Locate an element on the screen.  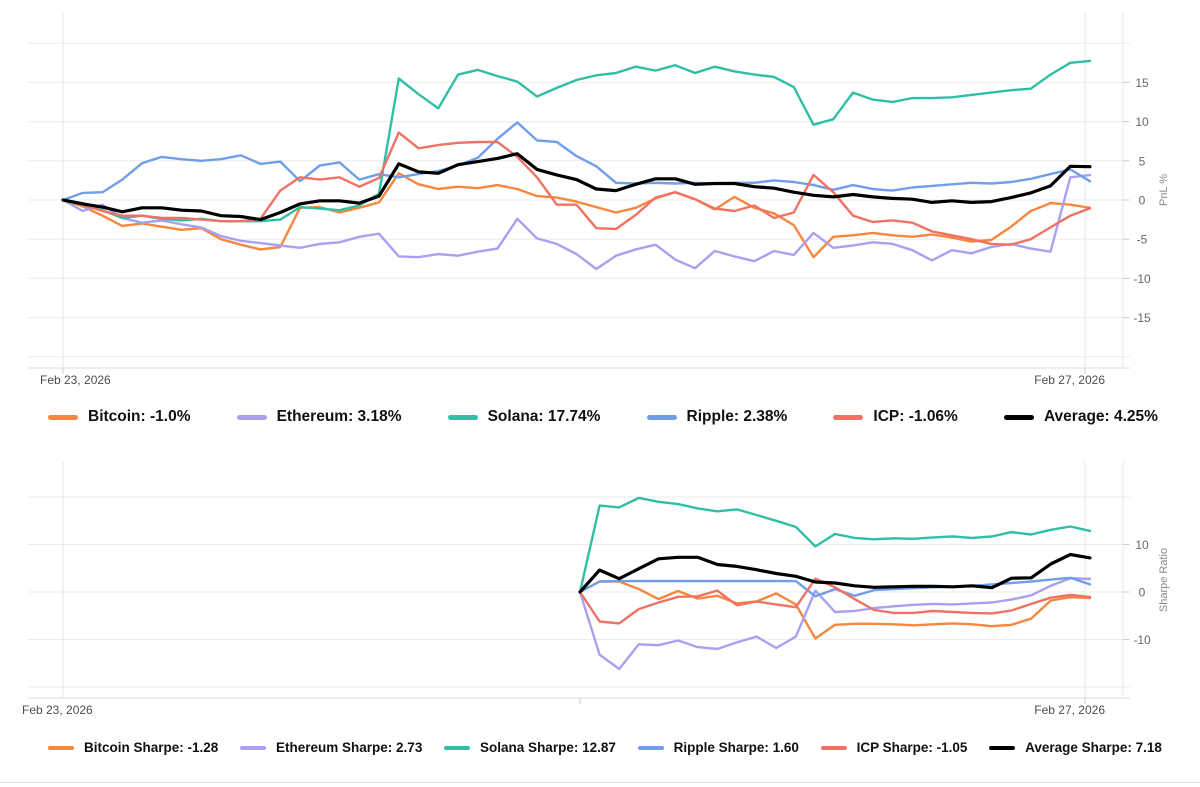
legend-item-bitcoin: Bitcoin: -1.0% is located at coordinates (119, 417).